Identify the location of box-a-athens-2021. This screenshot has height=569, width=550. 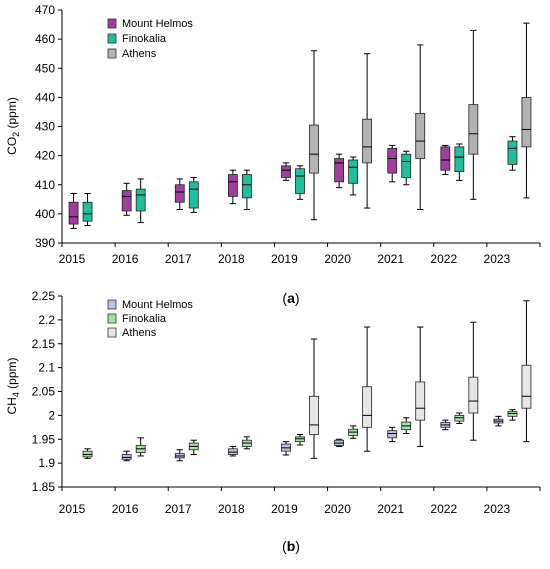
(420, 127).